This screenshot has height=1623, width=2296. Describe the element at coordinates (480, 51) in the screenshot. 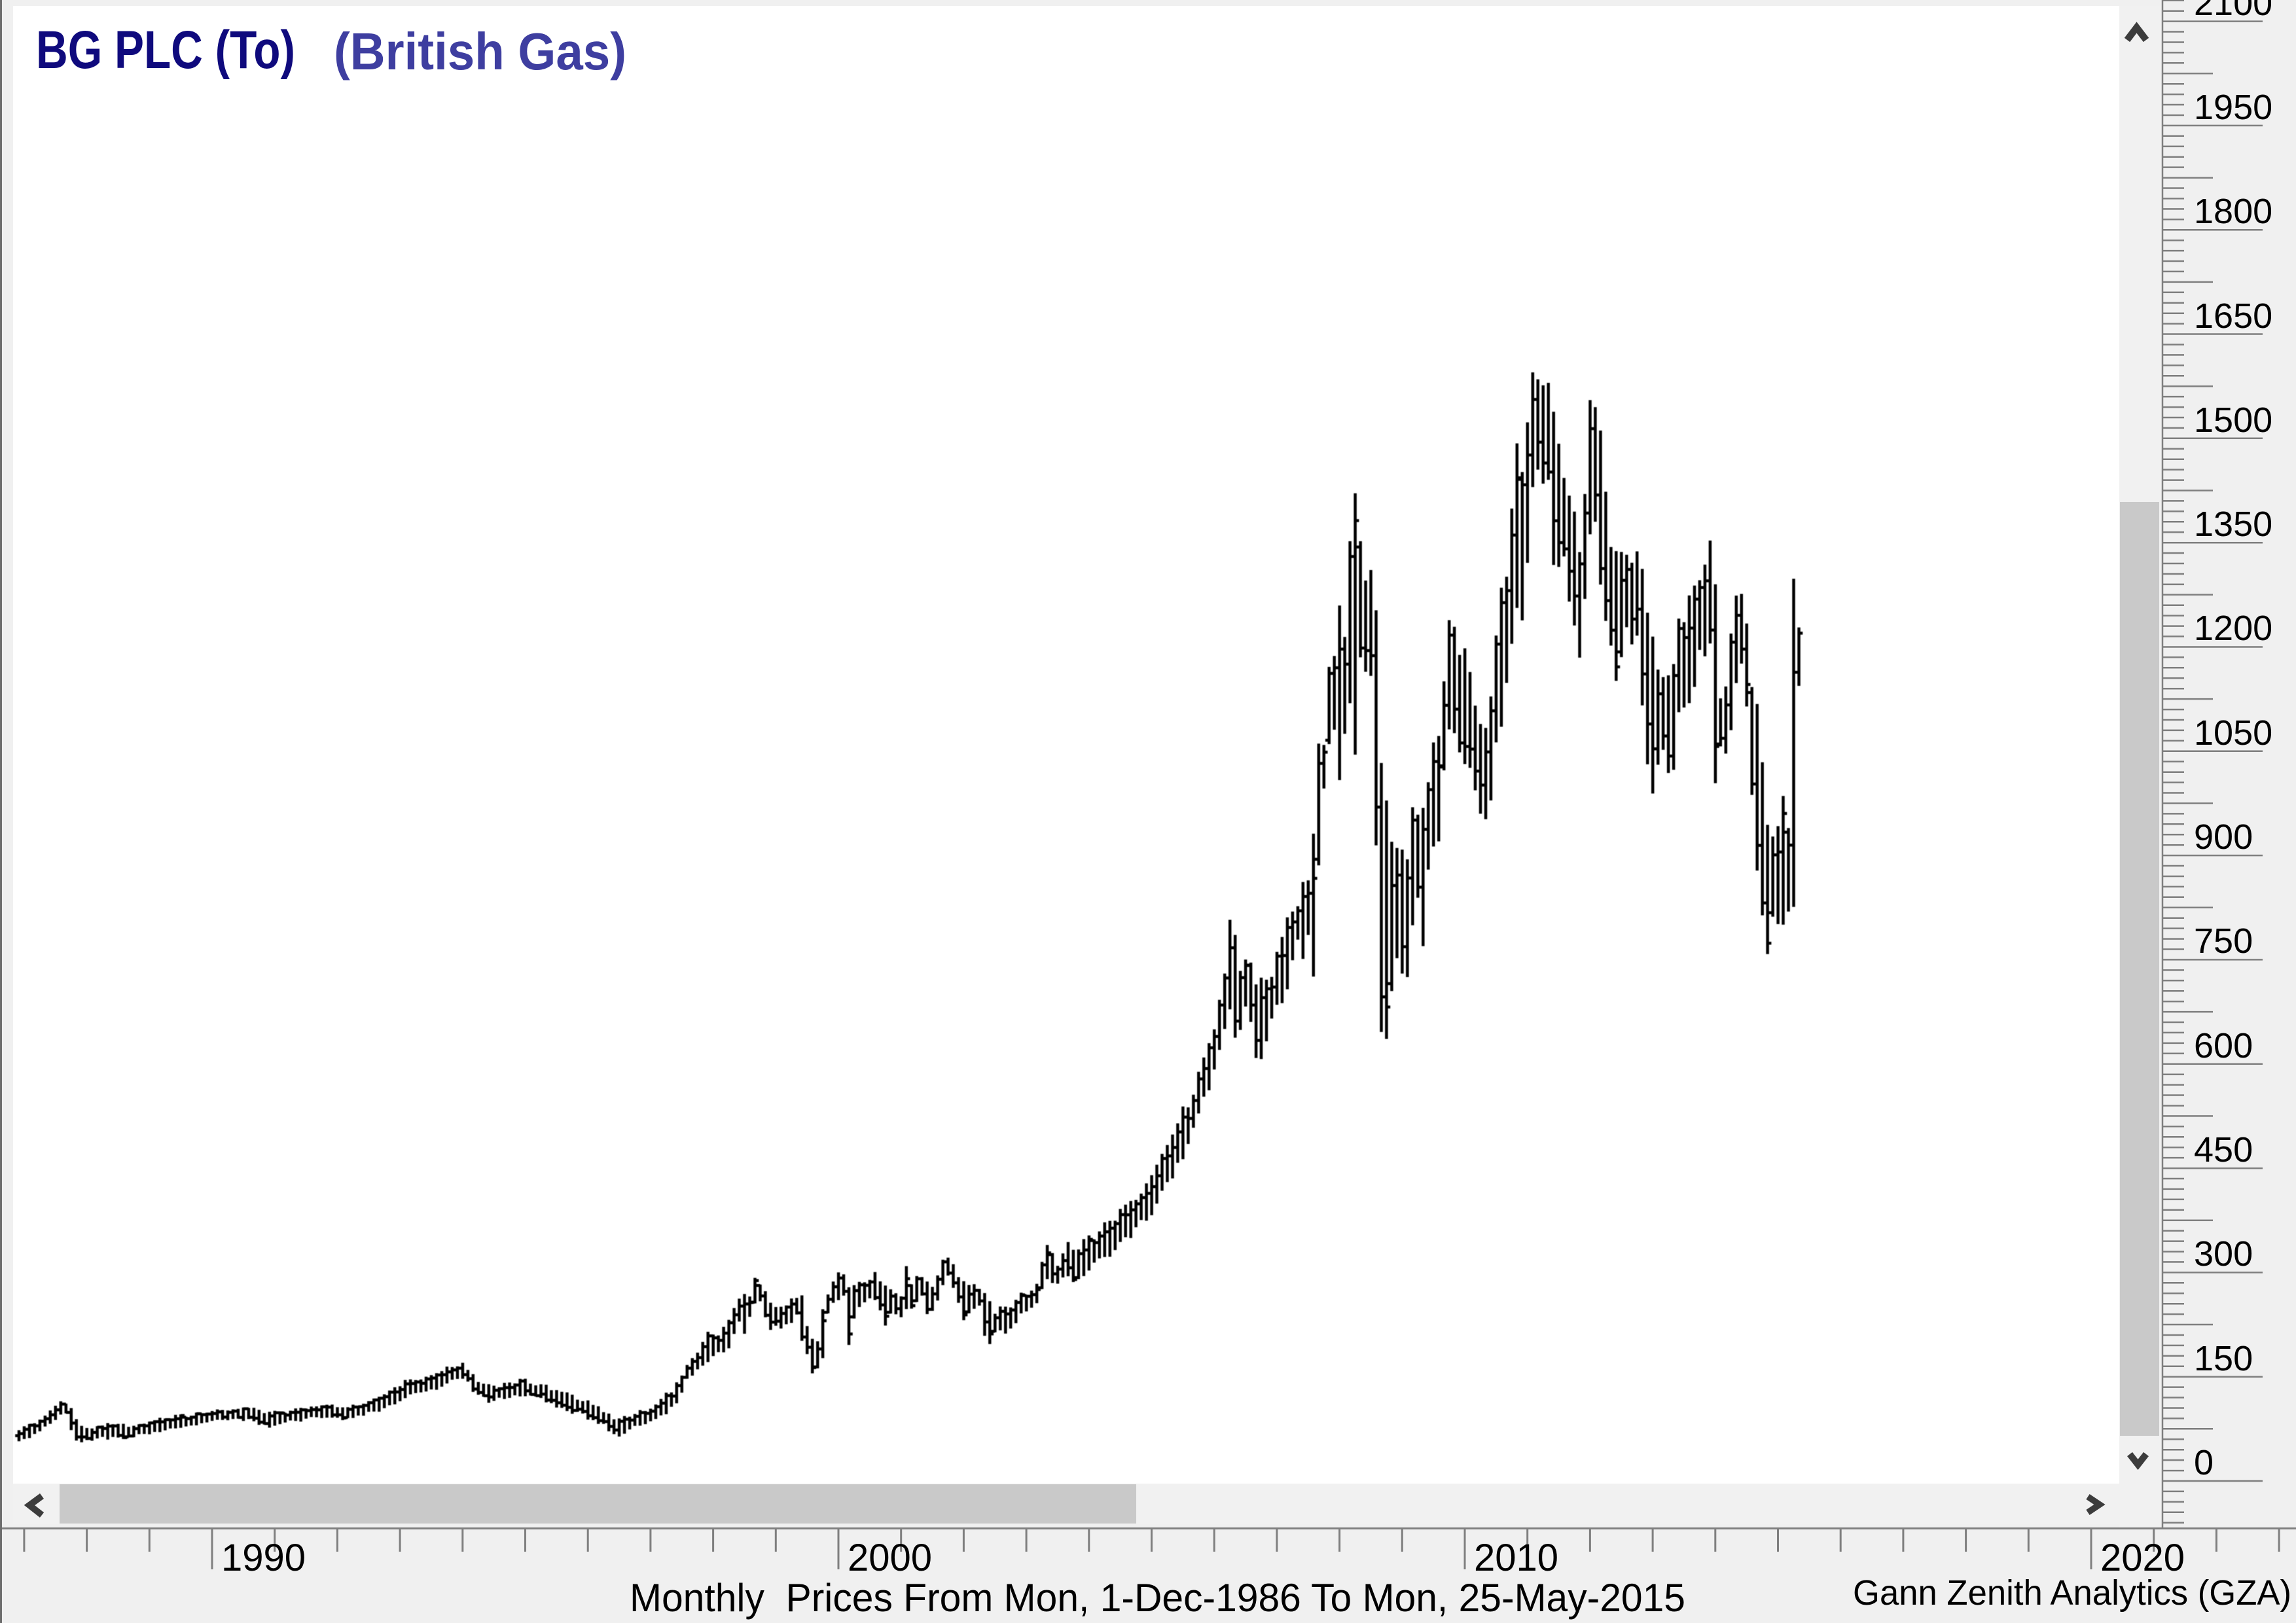

I see `svg-text: (British Gas)` at that location.